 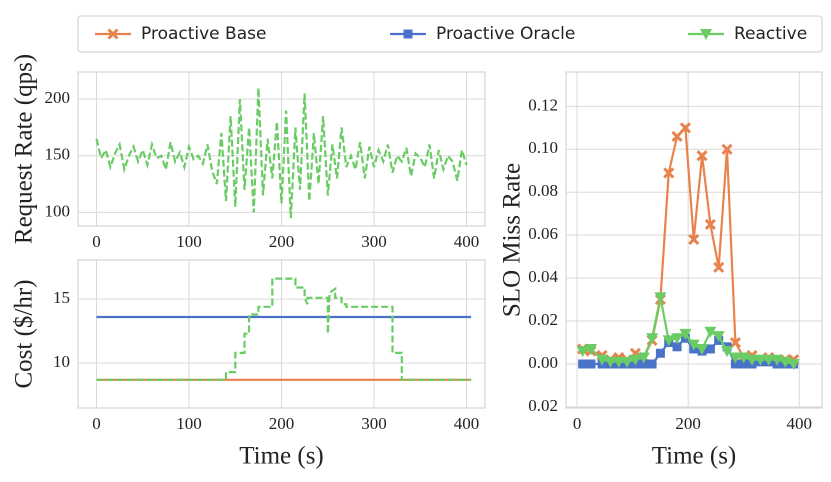 What do you see at coordinates (543, 104) in the screenshot?
I see `y-tick-label: 0.12` at bounding box center [543, 104].